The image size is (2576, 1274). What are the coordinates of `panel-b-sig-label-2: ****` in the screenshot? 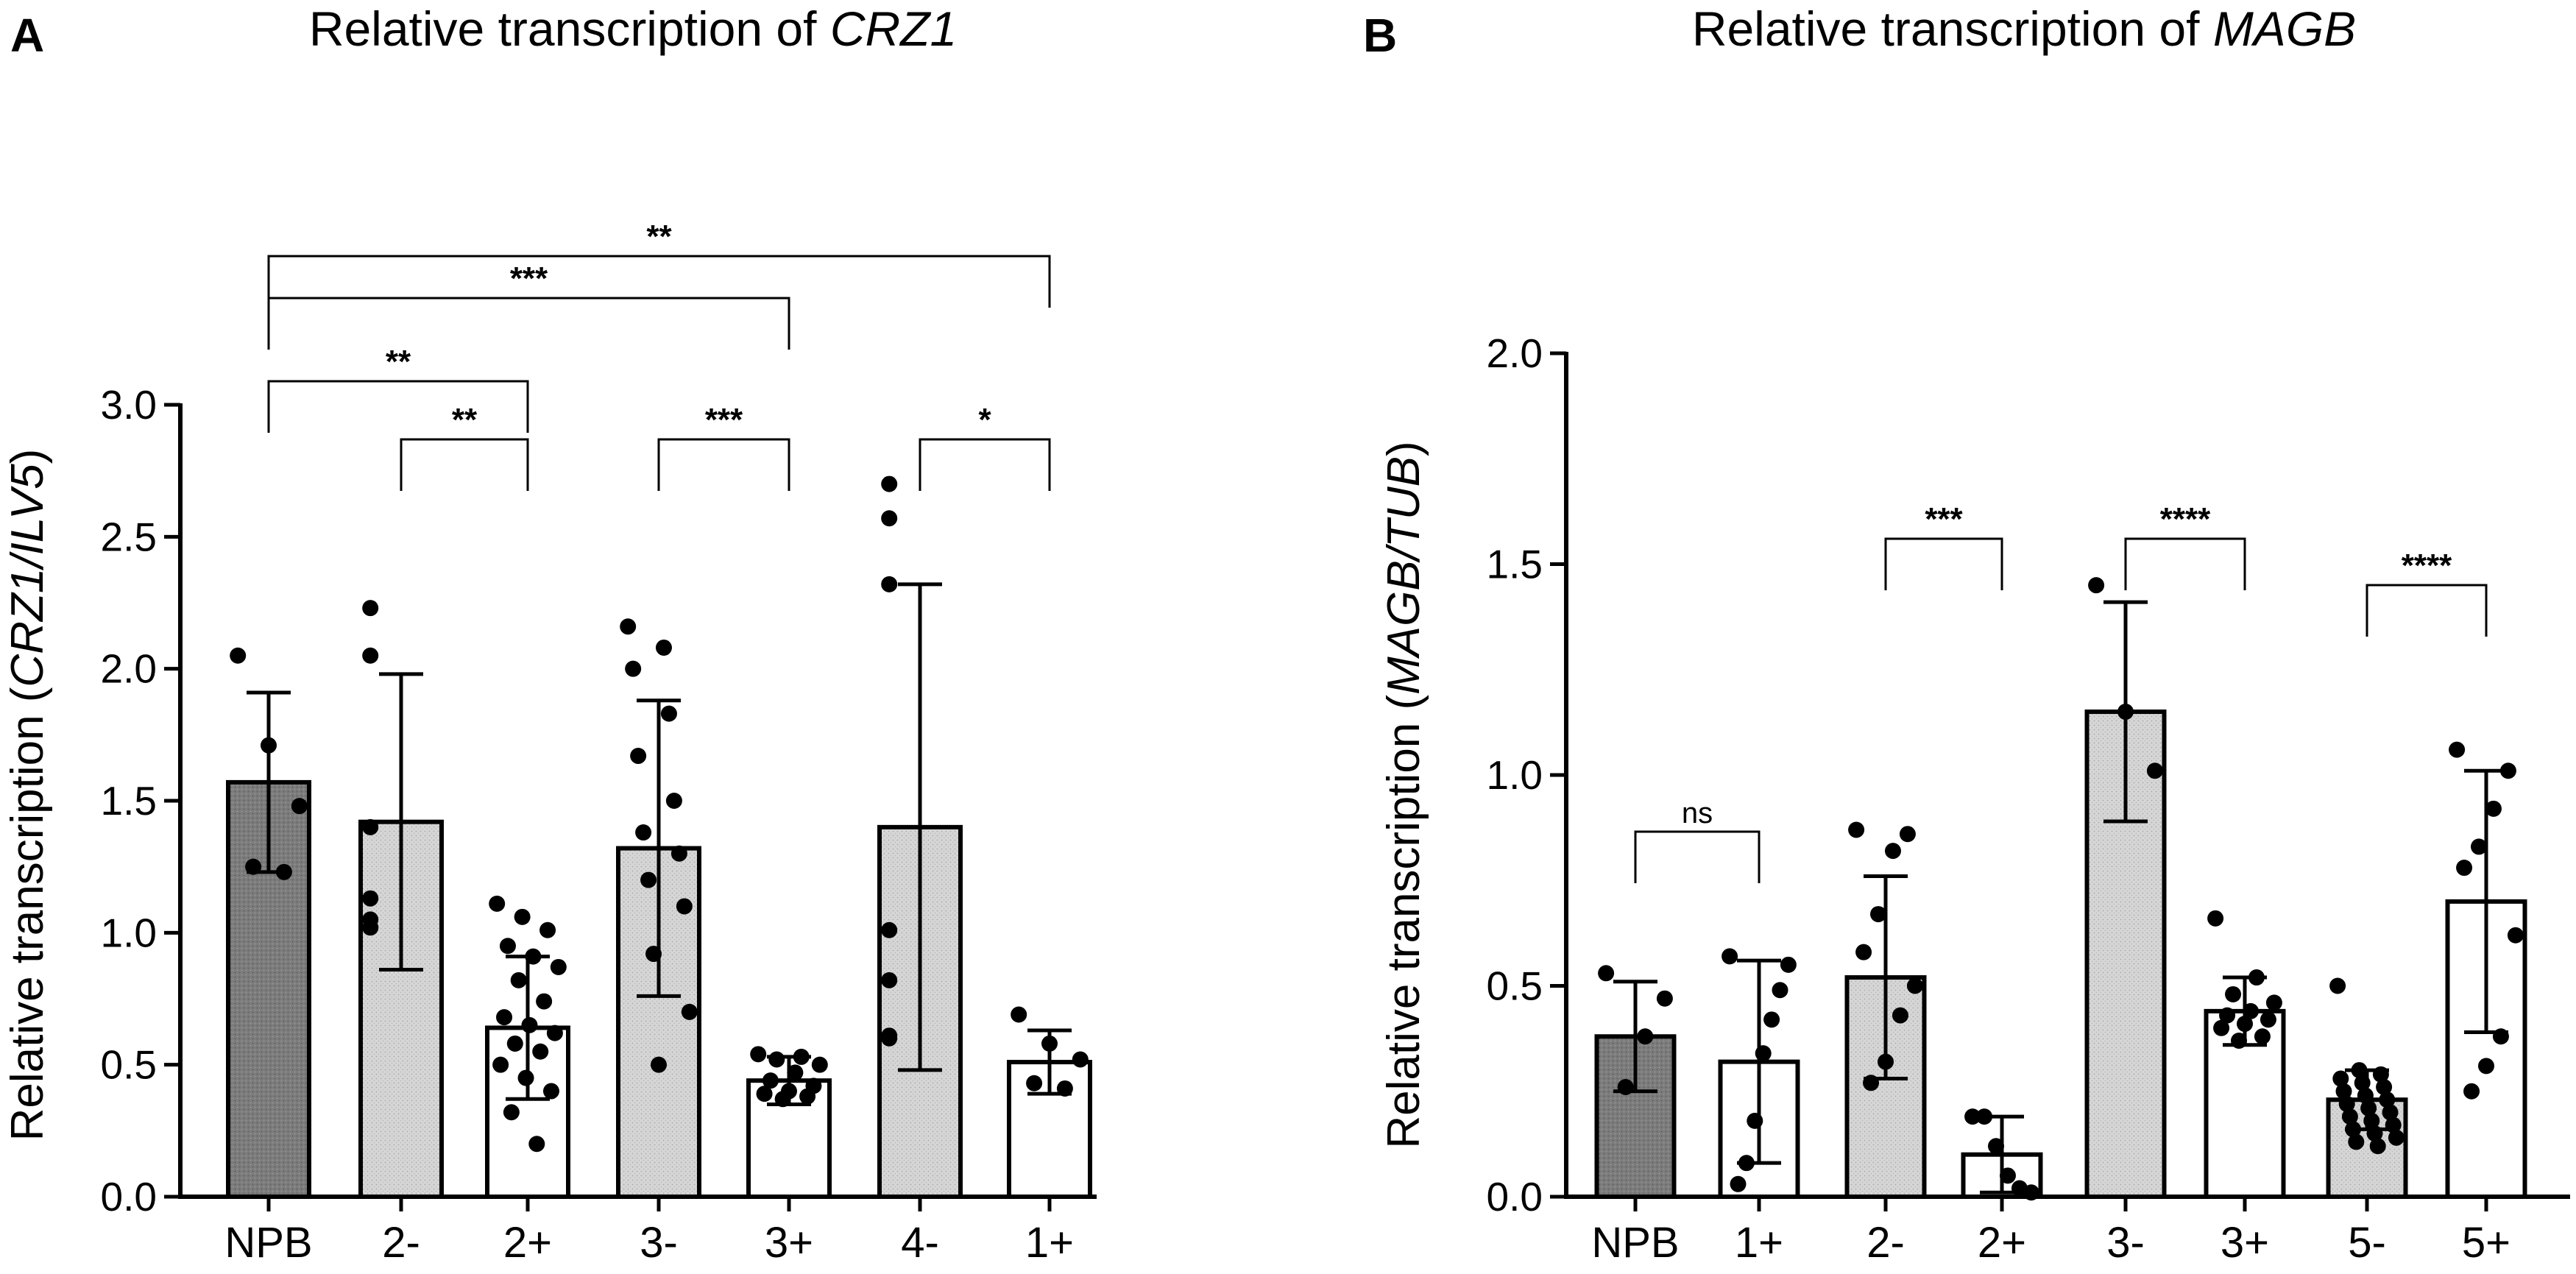 It's located at (2185, 519).